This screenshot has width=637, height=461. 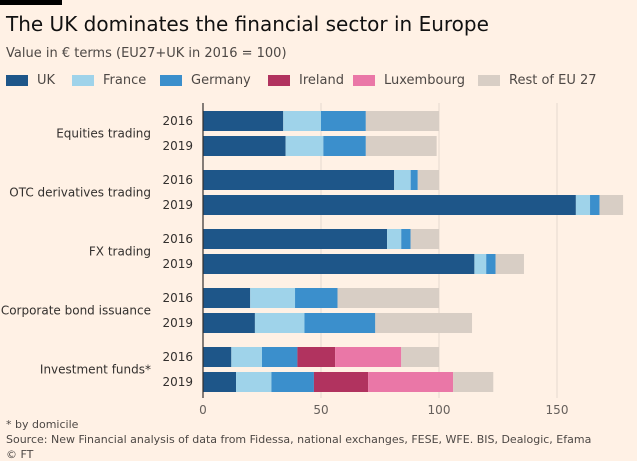 What do you see at coordinates (273, 298) in the screenshot?
I see `bar-segment-corporate-bond-issuance-2016-france` at bounding box center [273, 298].